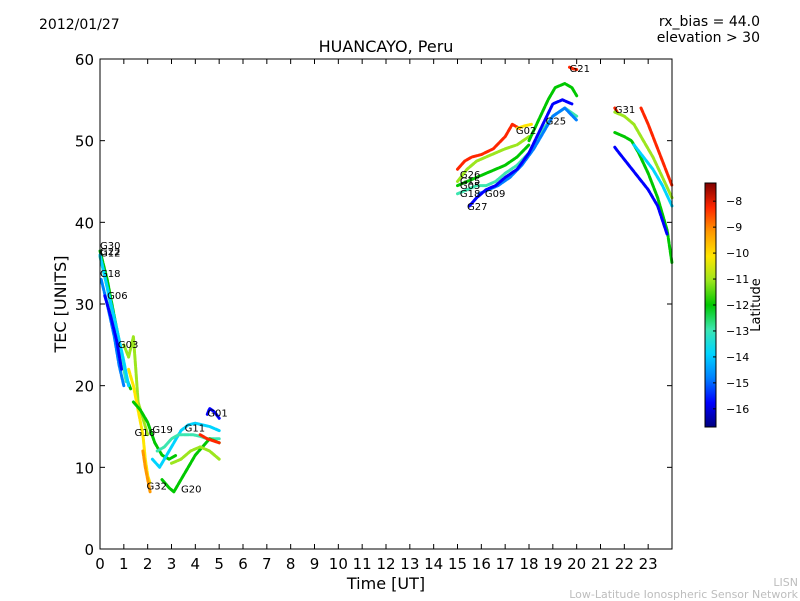 The height and width of the screenshot is (601, 800). Describe the element at coordinates (362, 564) in the screenshot. I see `x-tick-label: 11` at that location.